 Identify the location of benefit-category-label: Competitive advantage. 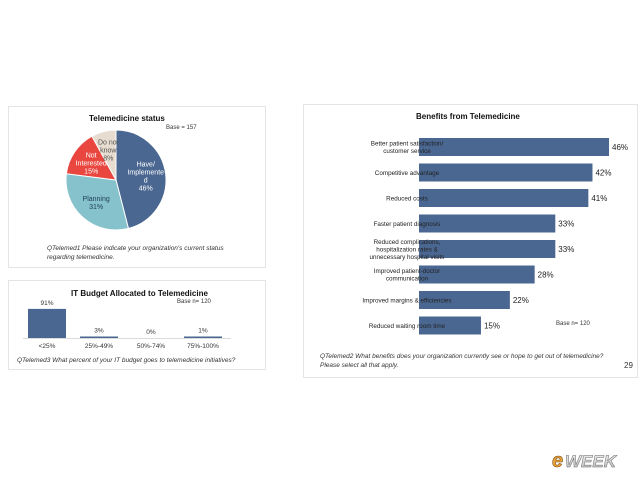
(407, 173).